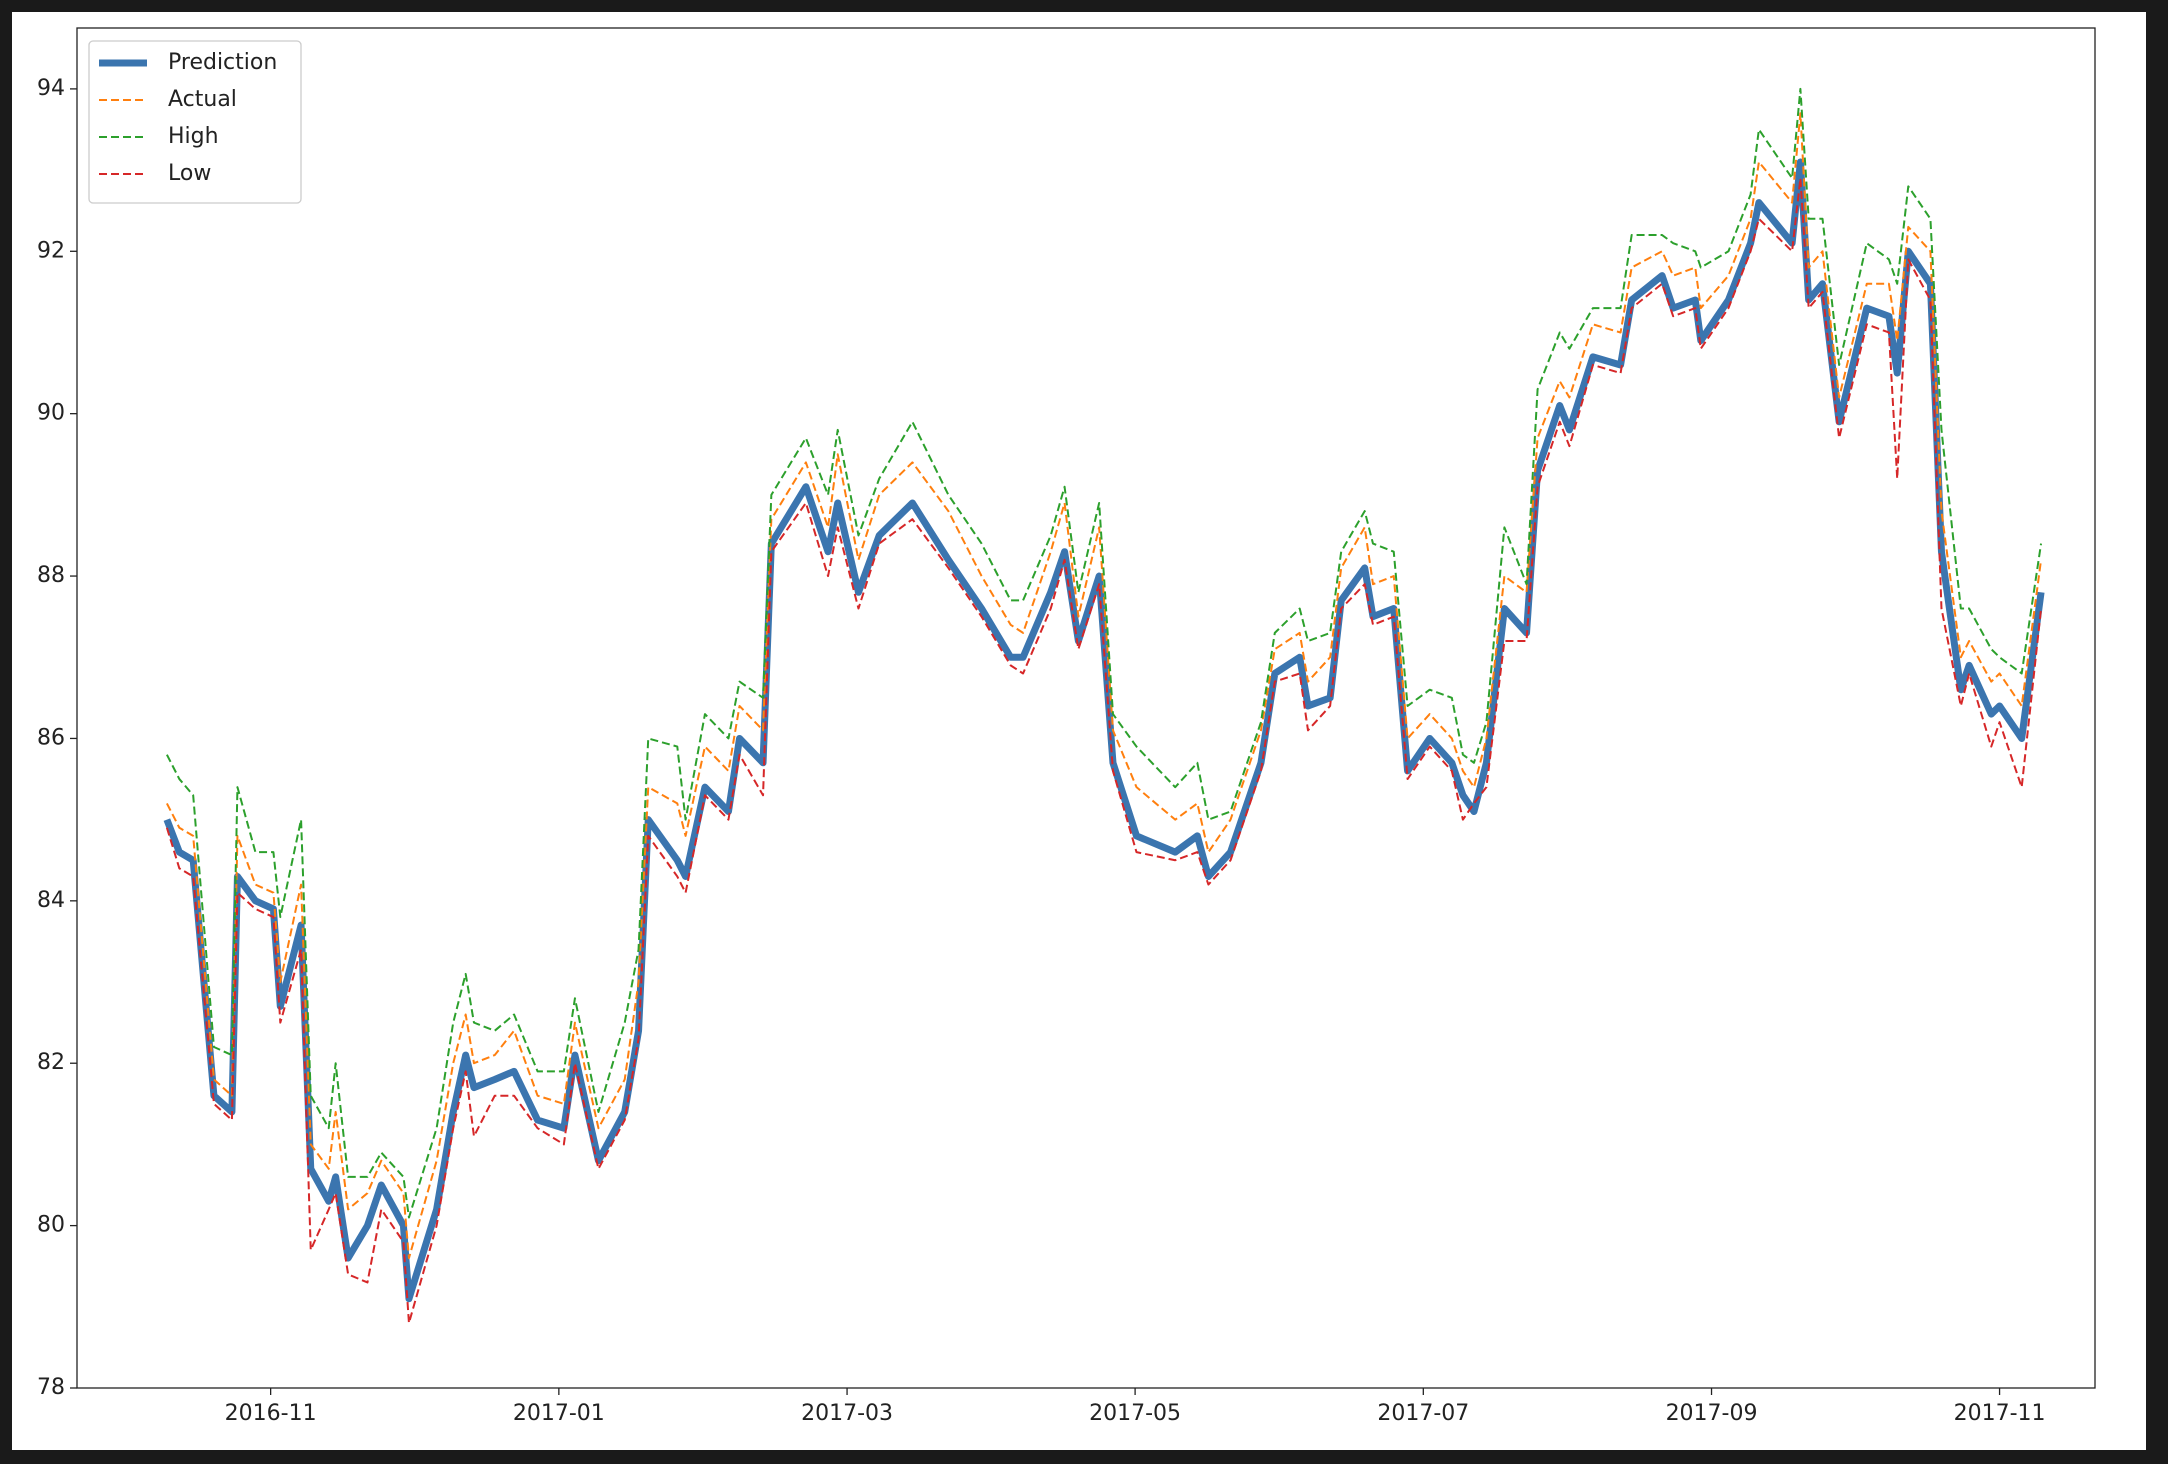  I want to click on x-tick-label: 2017-01, so click(559, 1413).